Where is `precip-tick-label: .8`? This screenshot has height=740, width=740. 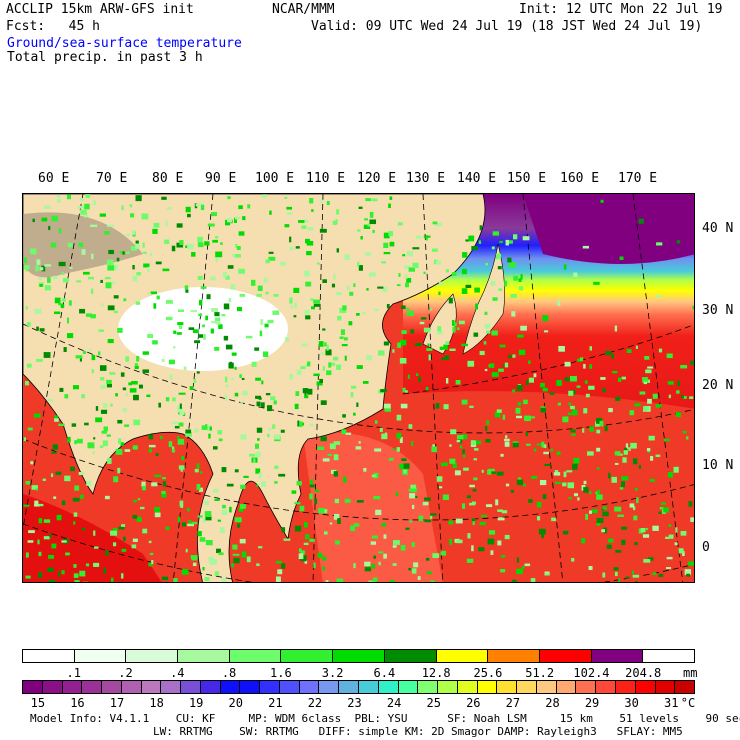 precip-tick-label: .8 is located at coordinates (229, 673).